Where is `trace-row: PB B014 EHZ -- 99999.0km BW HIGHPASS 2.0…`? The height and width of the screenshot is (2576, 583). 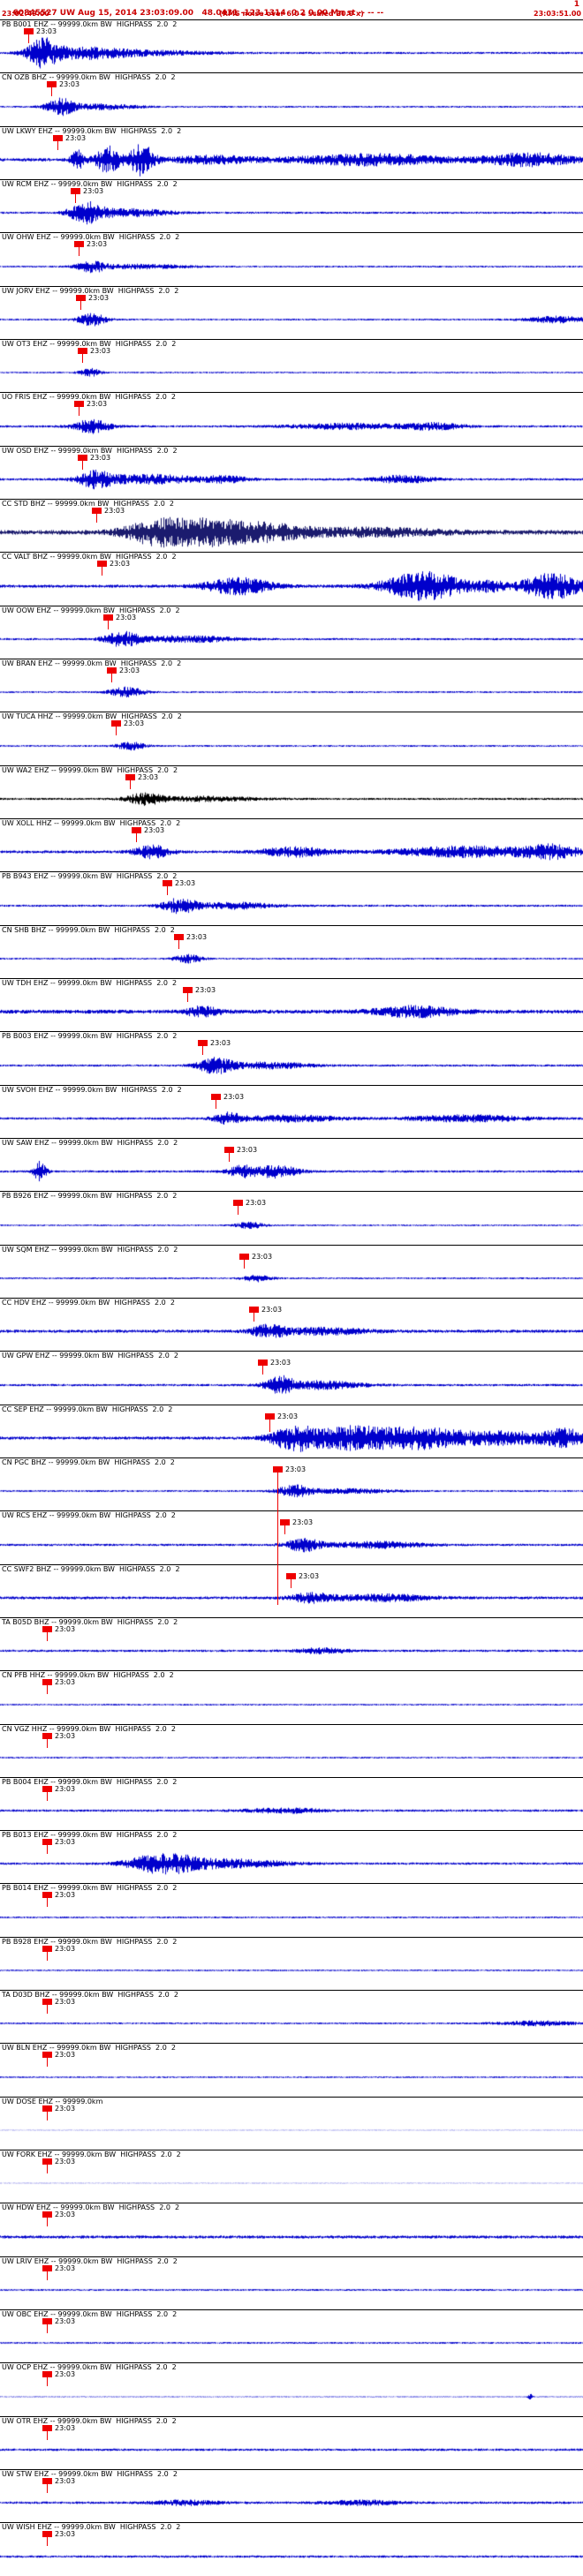 trace-row: PB B014 EHZ -- 99999.0km BW HIGHPASS 2.0… is located at coordinates (291, 1910).